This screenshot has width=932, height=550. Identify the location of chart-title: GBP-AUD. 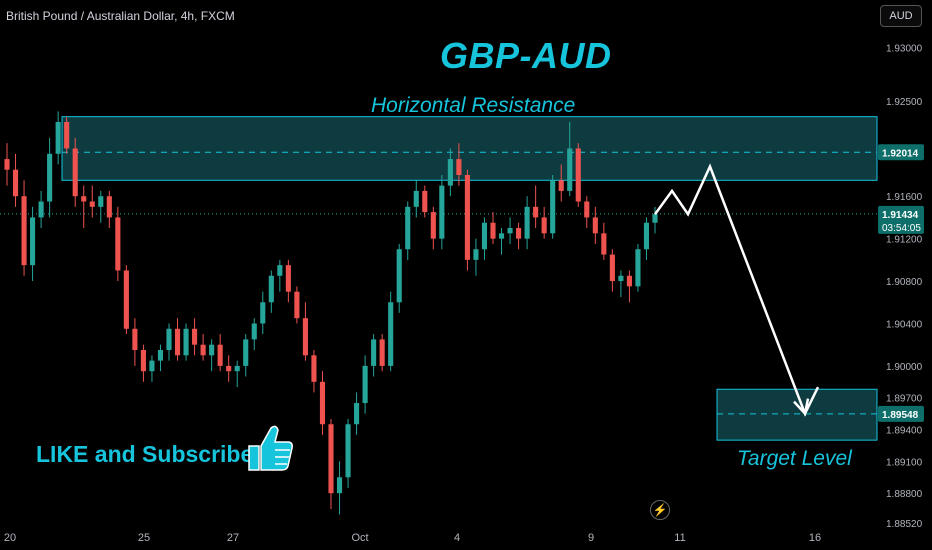
(526, 55).